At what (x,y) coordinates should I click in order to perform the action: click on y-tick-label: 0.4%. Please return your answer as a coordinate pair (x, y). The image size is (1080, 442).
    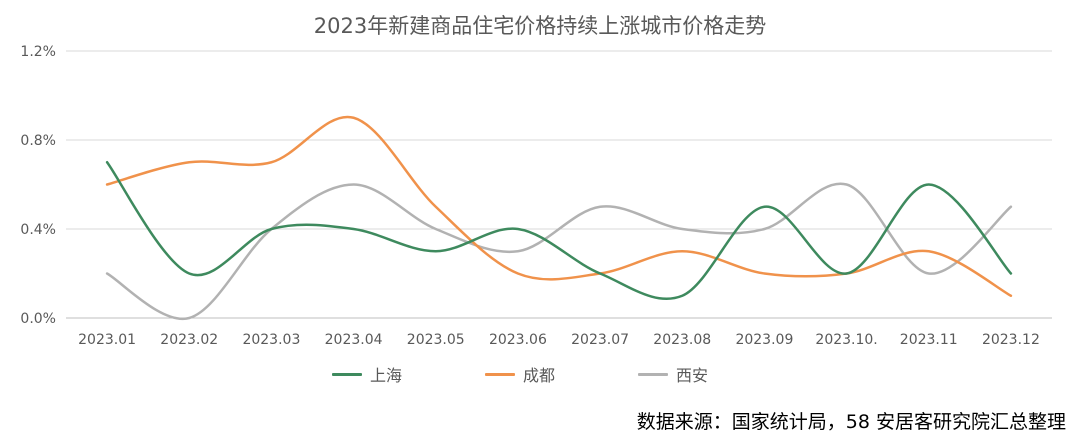
    Looking at the image, I should click on (38, 230).